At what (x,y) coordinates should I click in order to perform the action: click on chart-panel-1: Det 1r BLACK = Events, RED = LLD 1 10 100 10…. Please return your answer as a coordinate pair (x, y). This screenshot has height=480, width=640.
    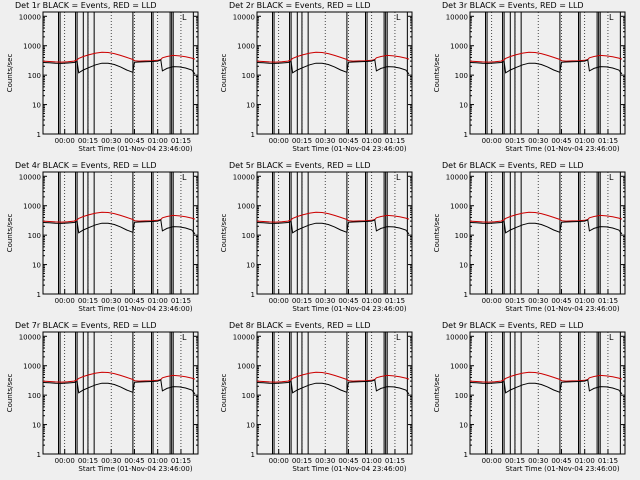
    Looking at the image, I should click on (102, 77).